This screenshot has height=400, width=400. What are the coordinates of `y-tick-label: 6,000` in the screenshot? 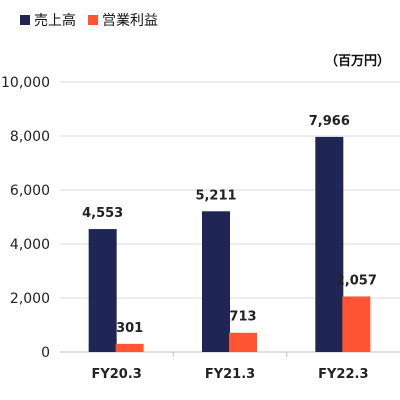 It's located at (30, 191).